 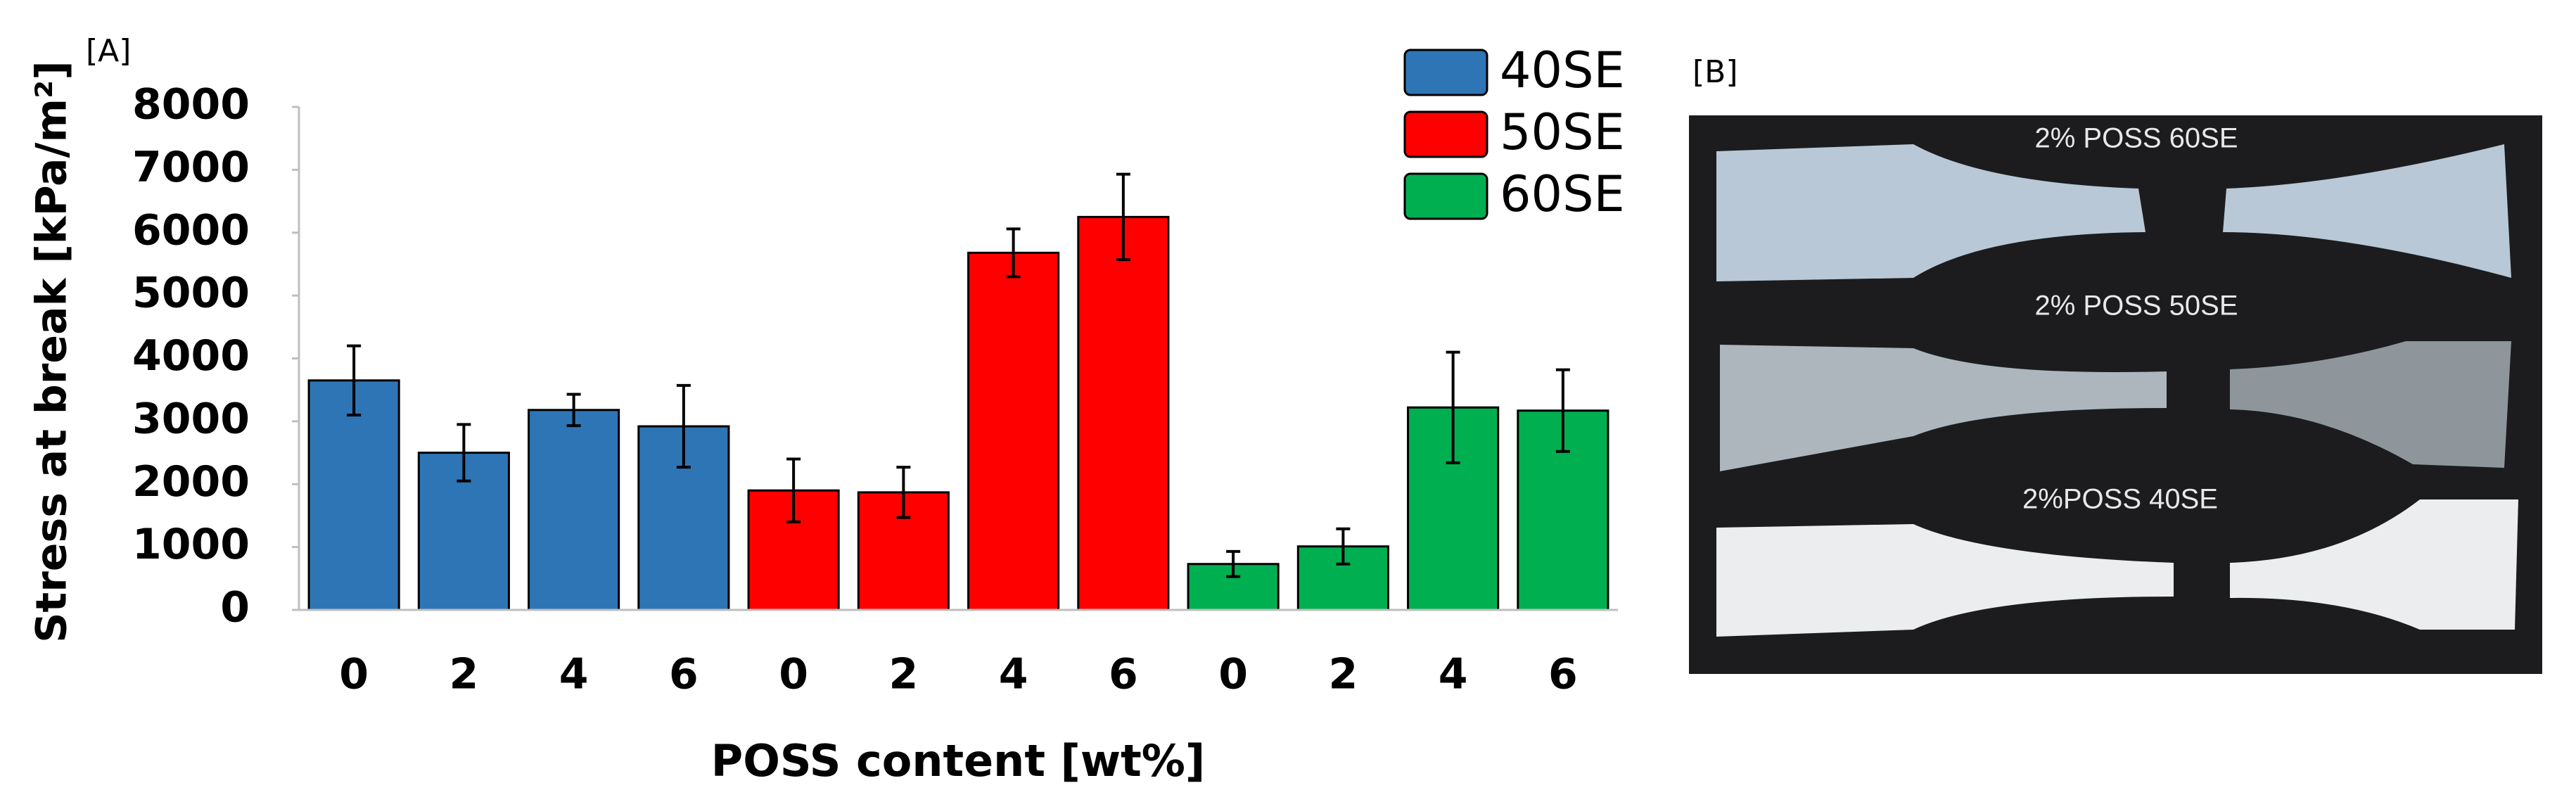 I want to click on panel-label: [A], so click(x=108, y=51).